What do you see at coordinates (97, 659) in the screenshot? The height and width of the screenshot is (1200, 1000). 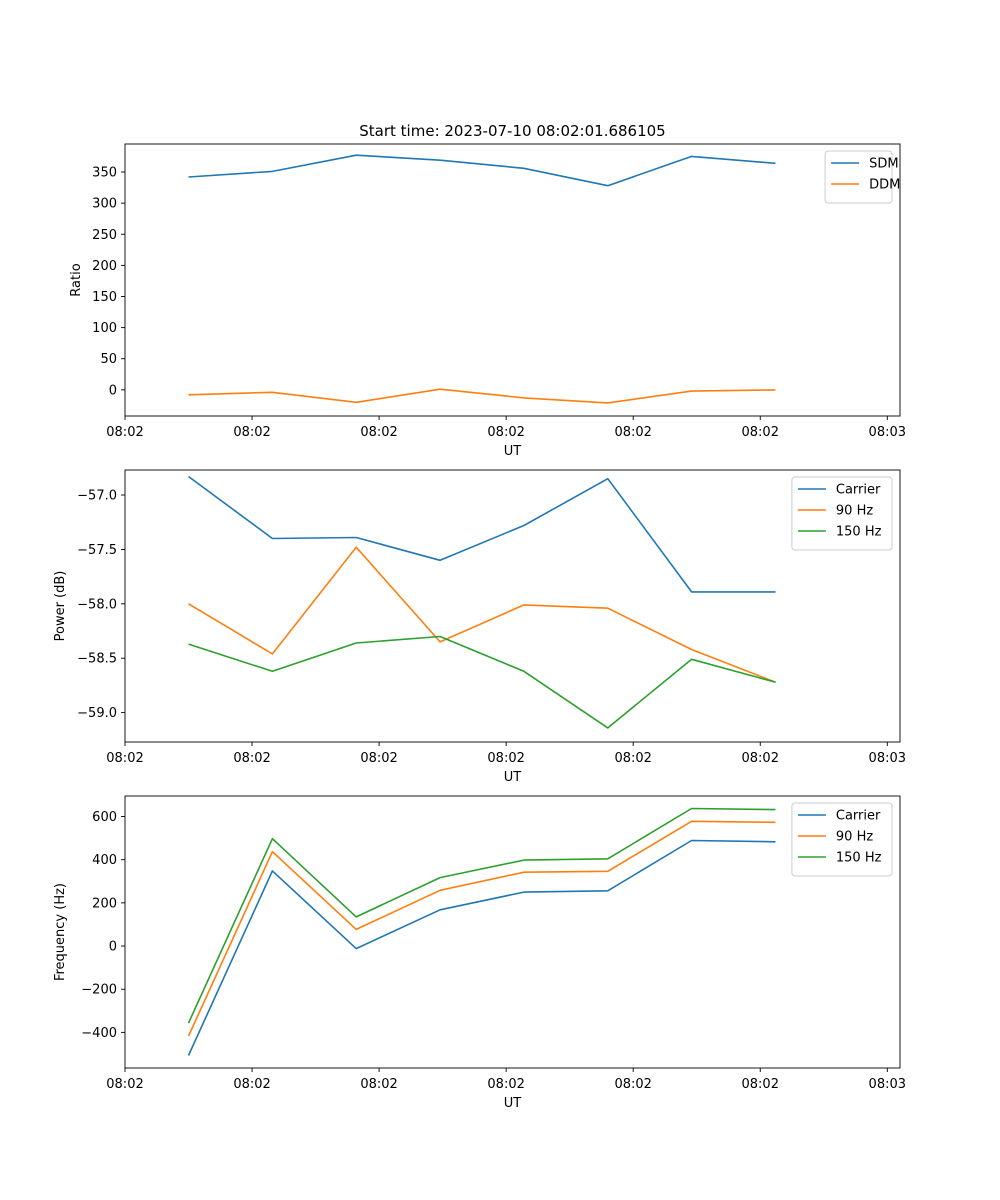 I see `y-tick-label: −58.5` at bounding box center [97, 659].